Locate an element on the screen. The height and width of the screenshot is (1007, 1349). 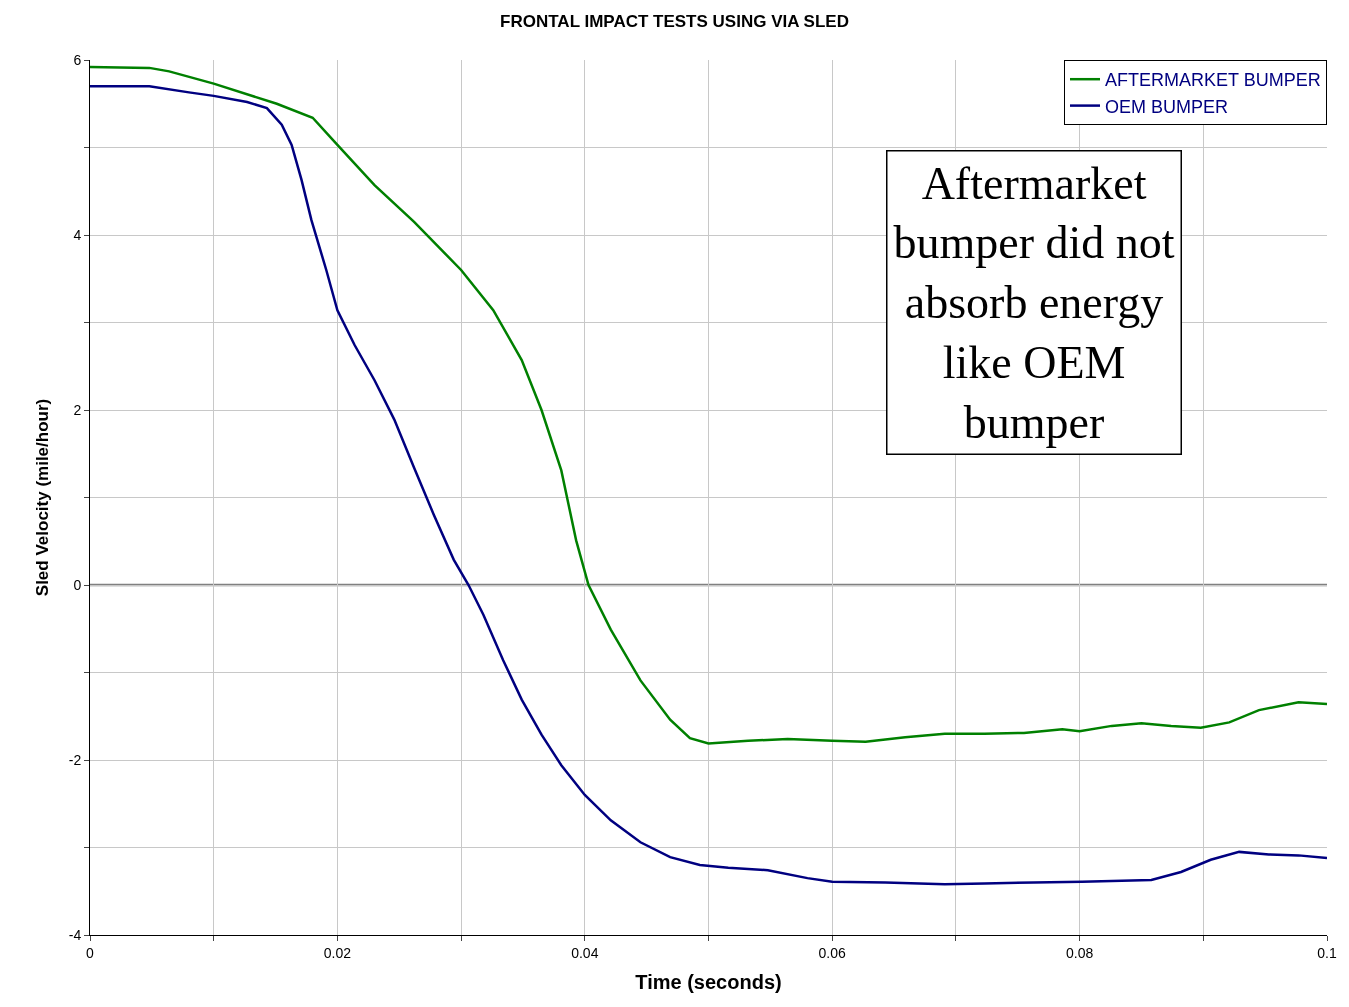
y-tick-label: 4 is located at coordinates (77, 234).